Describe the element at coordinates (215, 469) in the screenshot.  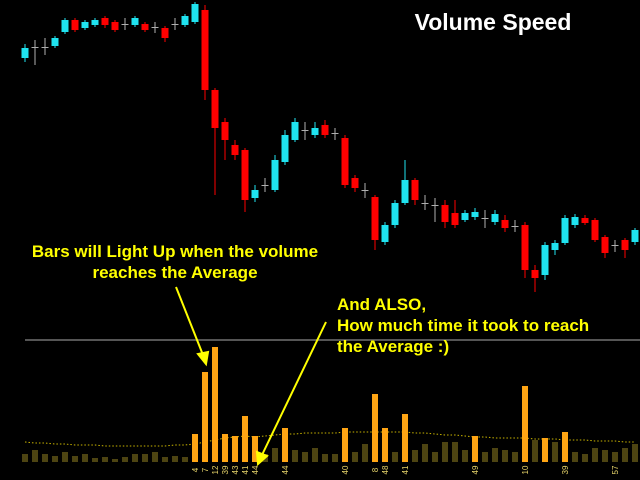
I see `time-label: 12` at that location.